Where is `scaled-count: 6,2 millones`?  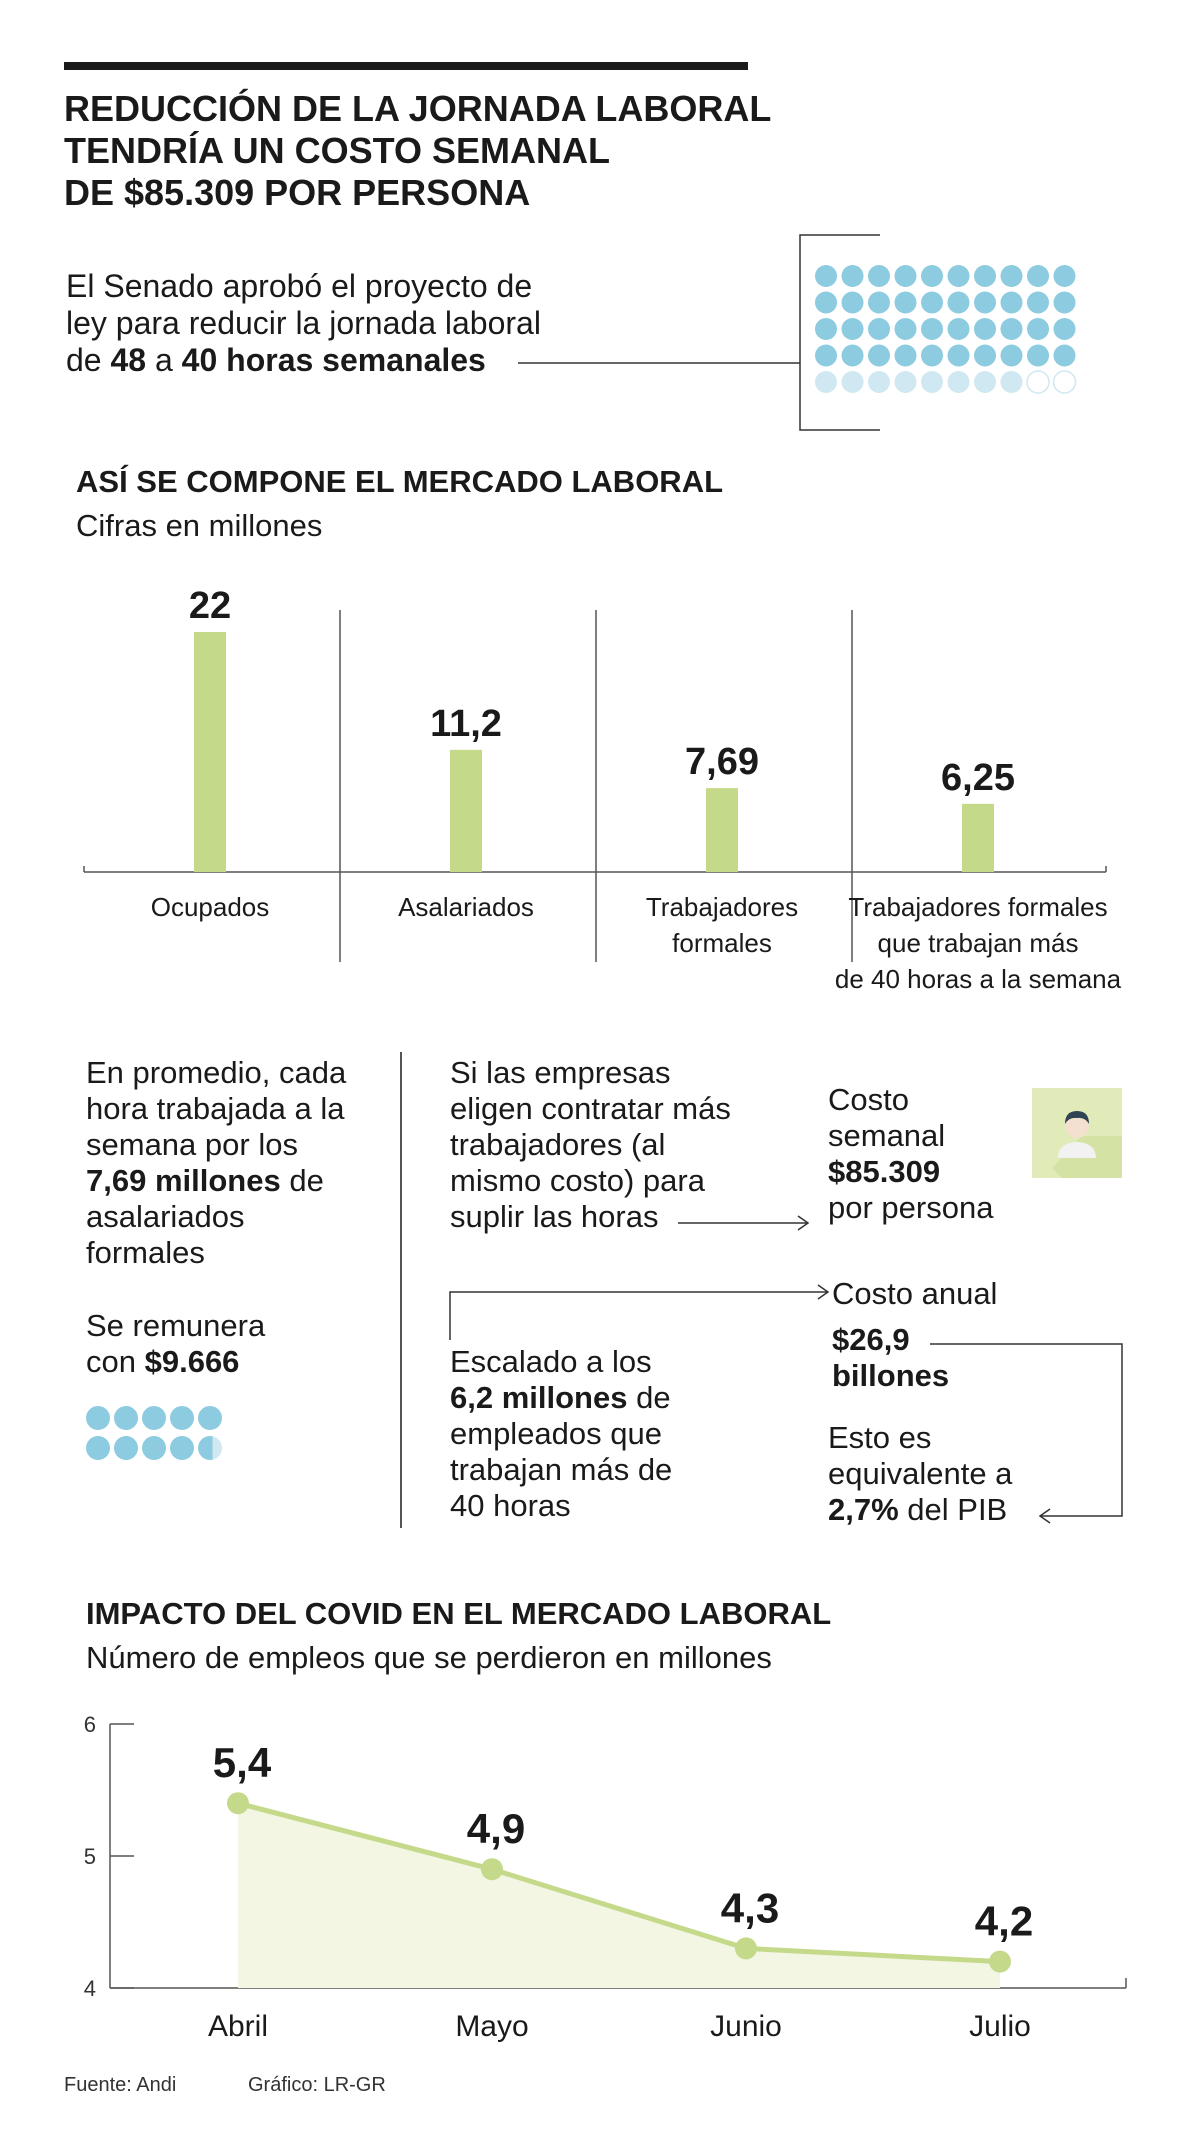 scaled-count: 6,2 millones is located at coordinates (539, 1397).